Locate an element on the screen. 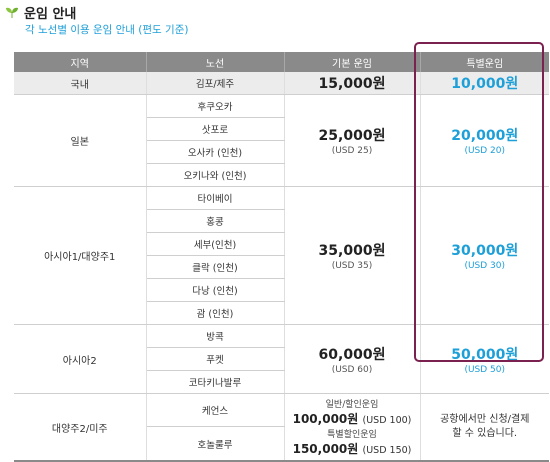  section-subtitle: 각 노선별 이용 운임 안내 (편도 기준) is located at coordinates (107, 30).